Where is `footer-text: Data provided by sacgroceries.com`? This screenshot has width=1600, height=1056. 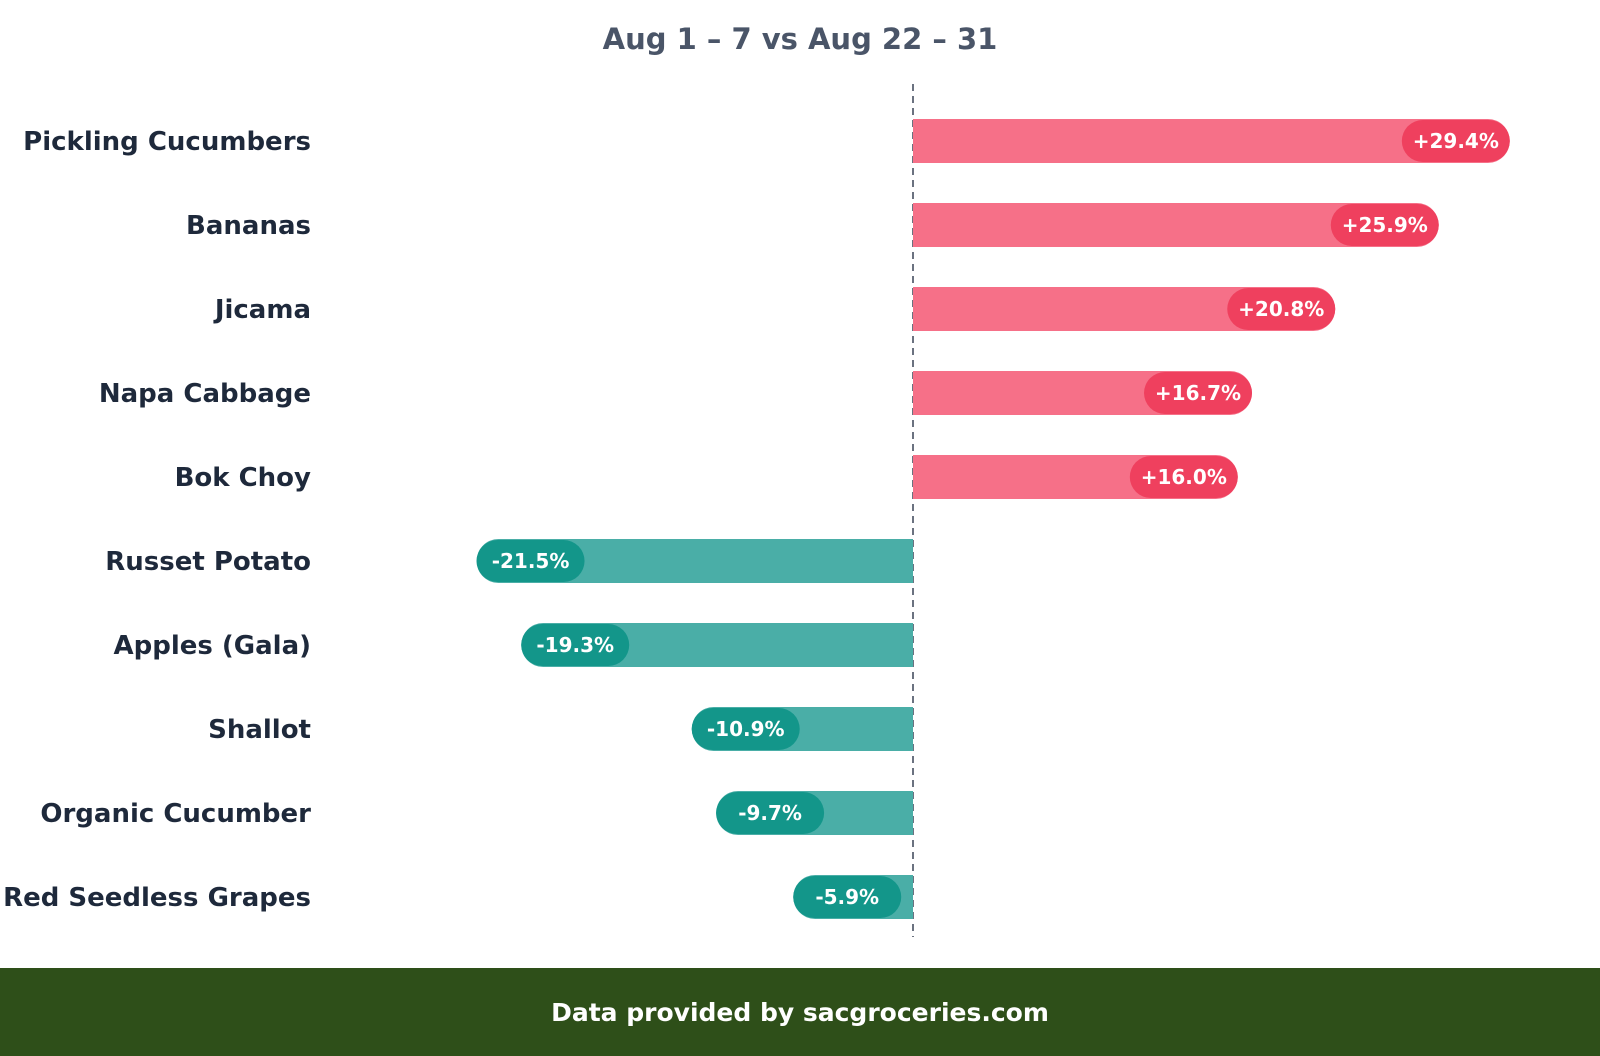
footer-text: Data provided by sacgroceries.com is located at coordinates (800, 1012).